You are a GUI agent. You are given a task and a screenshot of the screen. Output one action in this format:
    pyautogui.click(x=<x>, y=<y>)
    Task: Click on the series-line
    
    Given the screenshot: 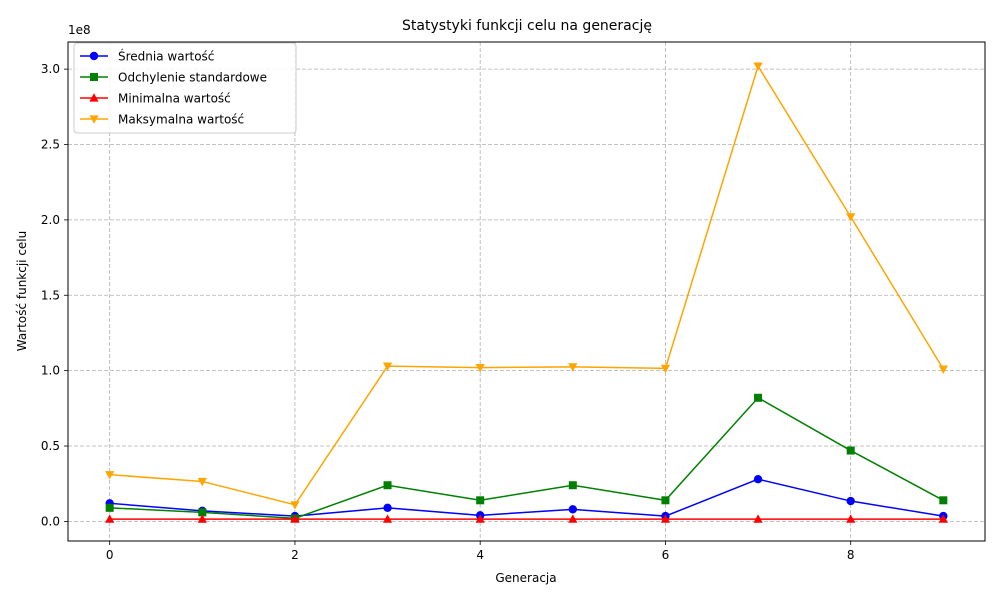 What is the action you would take?
    pyautogui.click(x=526, y=497)
    